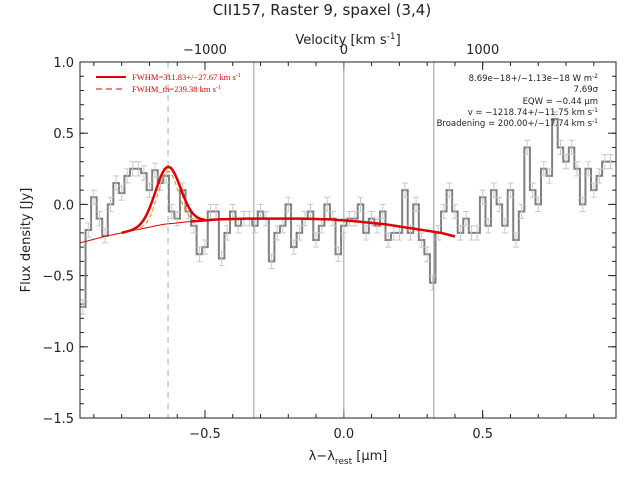 The image size is (640, 480). Describe the element at coordinates (205, 434) in the screenshot. I see `x-tick-label: −0.5` at that location.